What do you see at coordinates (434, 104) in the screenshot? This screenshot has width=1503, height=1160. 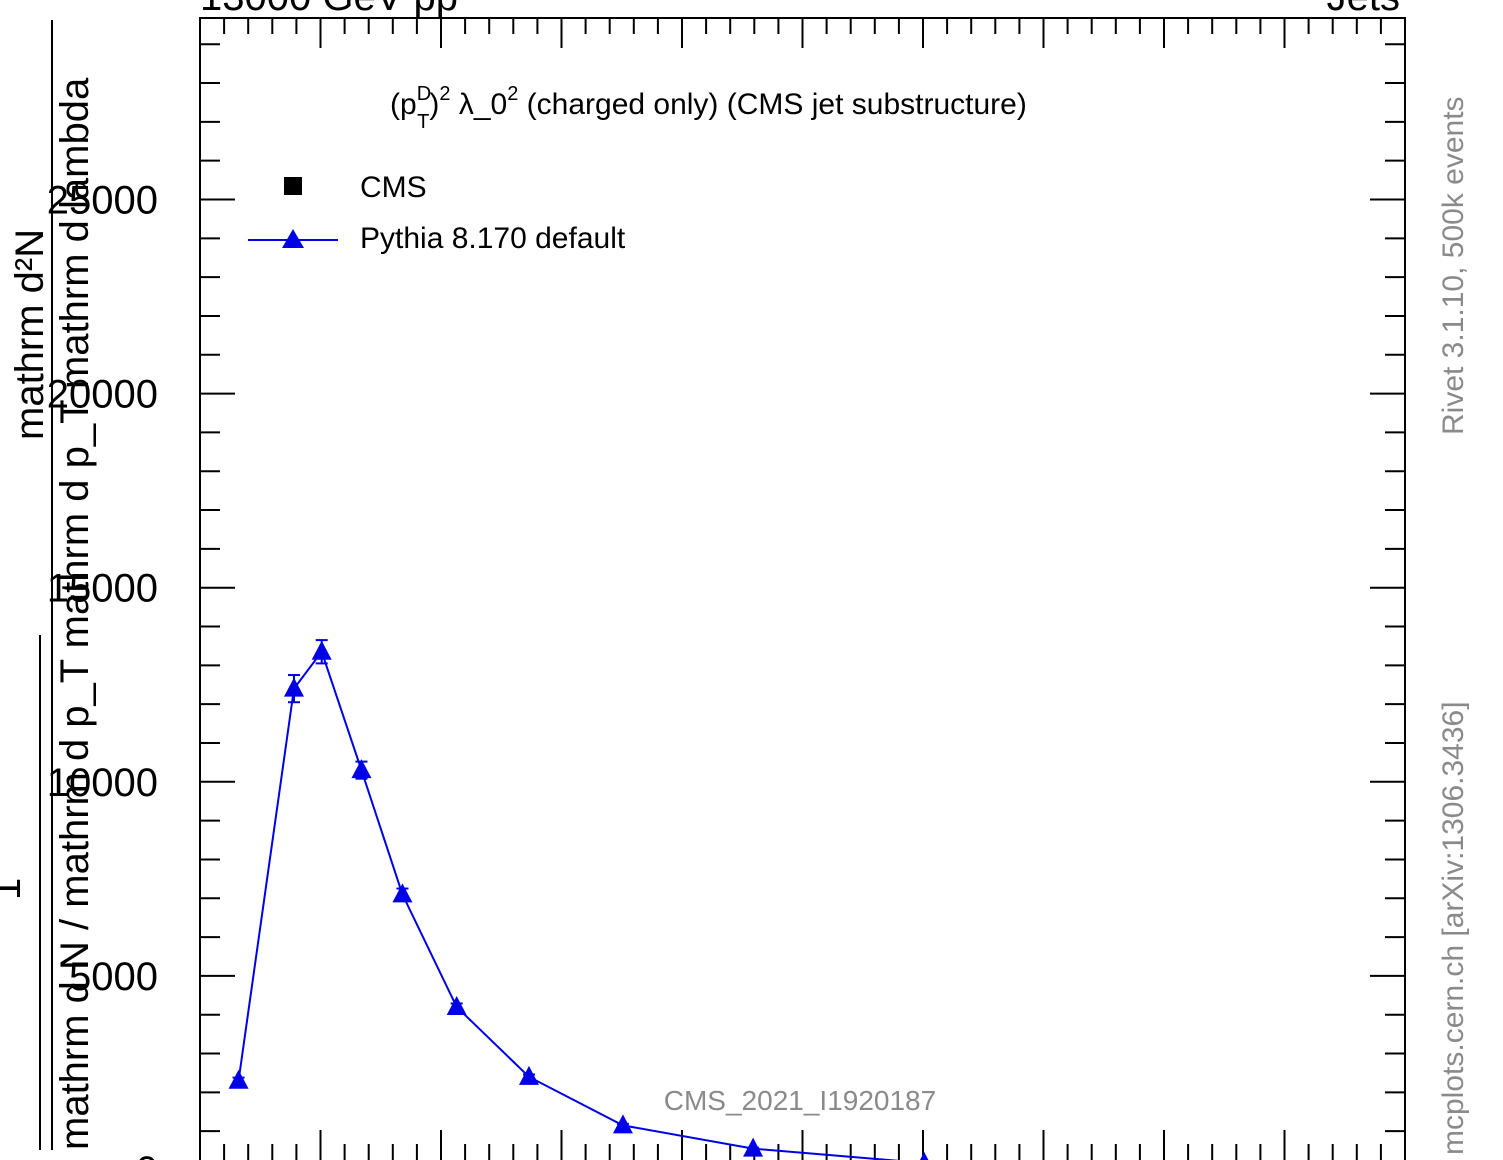 I see `title-close: )` at bounding box center [434, 104].